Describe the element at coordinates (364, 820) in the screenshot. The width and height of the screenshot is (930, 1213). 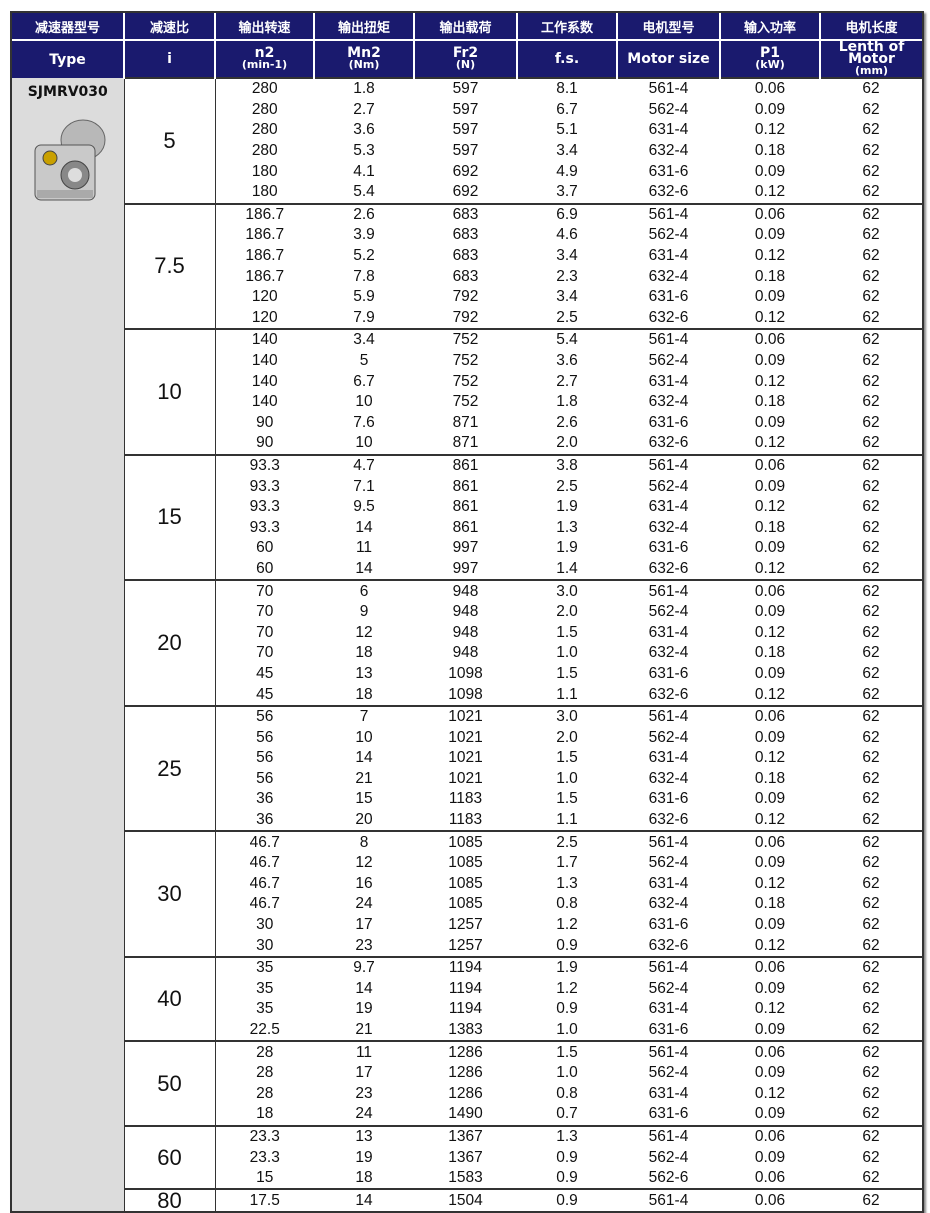
I see `data-cell: 20` at that location.